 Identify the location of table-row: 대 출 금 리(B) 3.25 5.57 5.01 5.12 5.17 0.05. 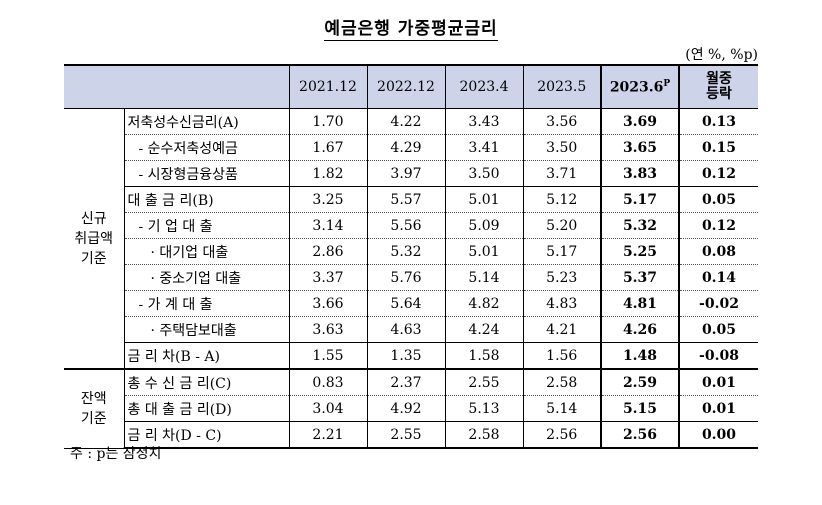
(411, 199).